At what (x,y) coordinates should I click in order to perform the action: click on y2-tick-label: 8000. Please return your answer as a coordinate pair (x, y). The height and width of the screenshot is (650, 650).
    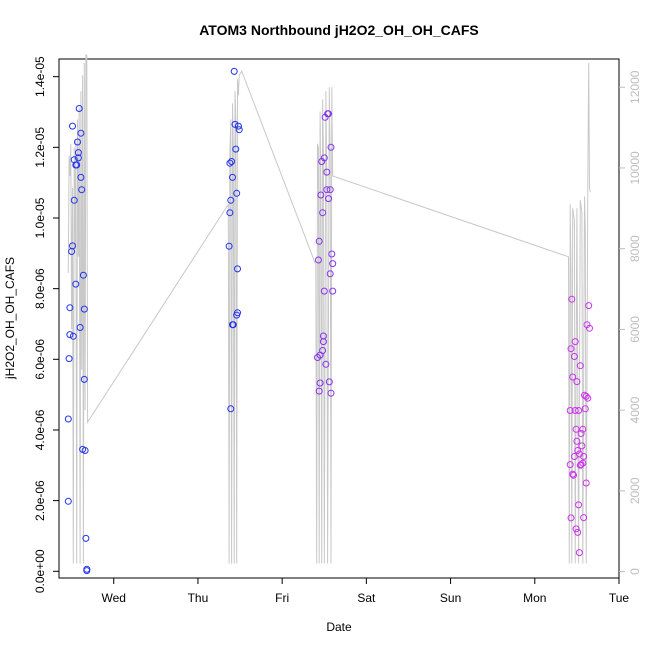
    Looking at the image, I should click on (635, 248).